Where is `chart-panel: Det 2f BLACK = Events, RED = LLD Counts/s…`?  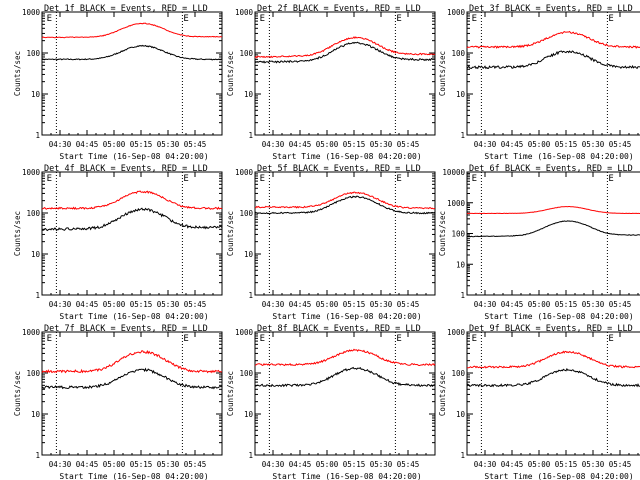
chart-panel: Det 2f BLACK = Events, RED = LLD Counts/s… is located at coordinates (331, 82).